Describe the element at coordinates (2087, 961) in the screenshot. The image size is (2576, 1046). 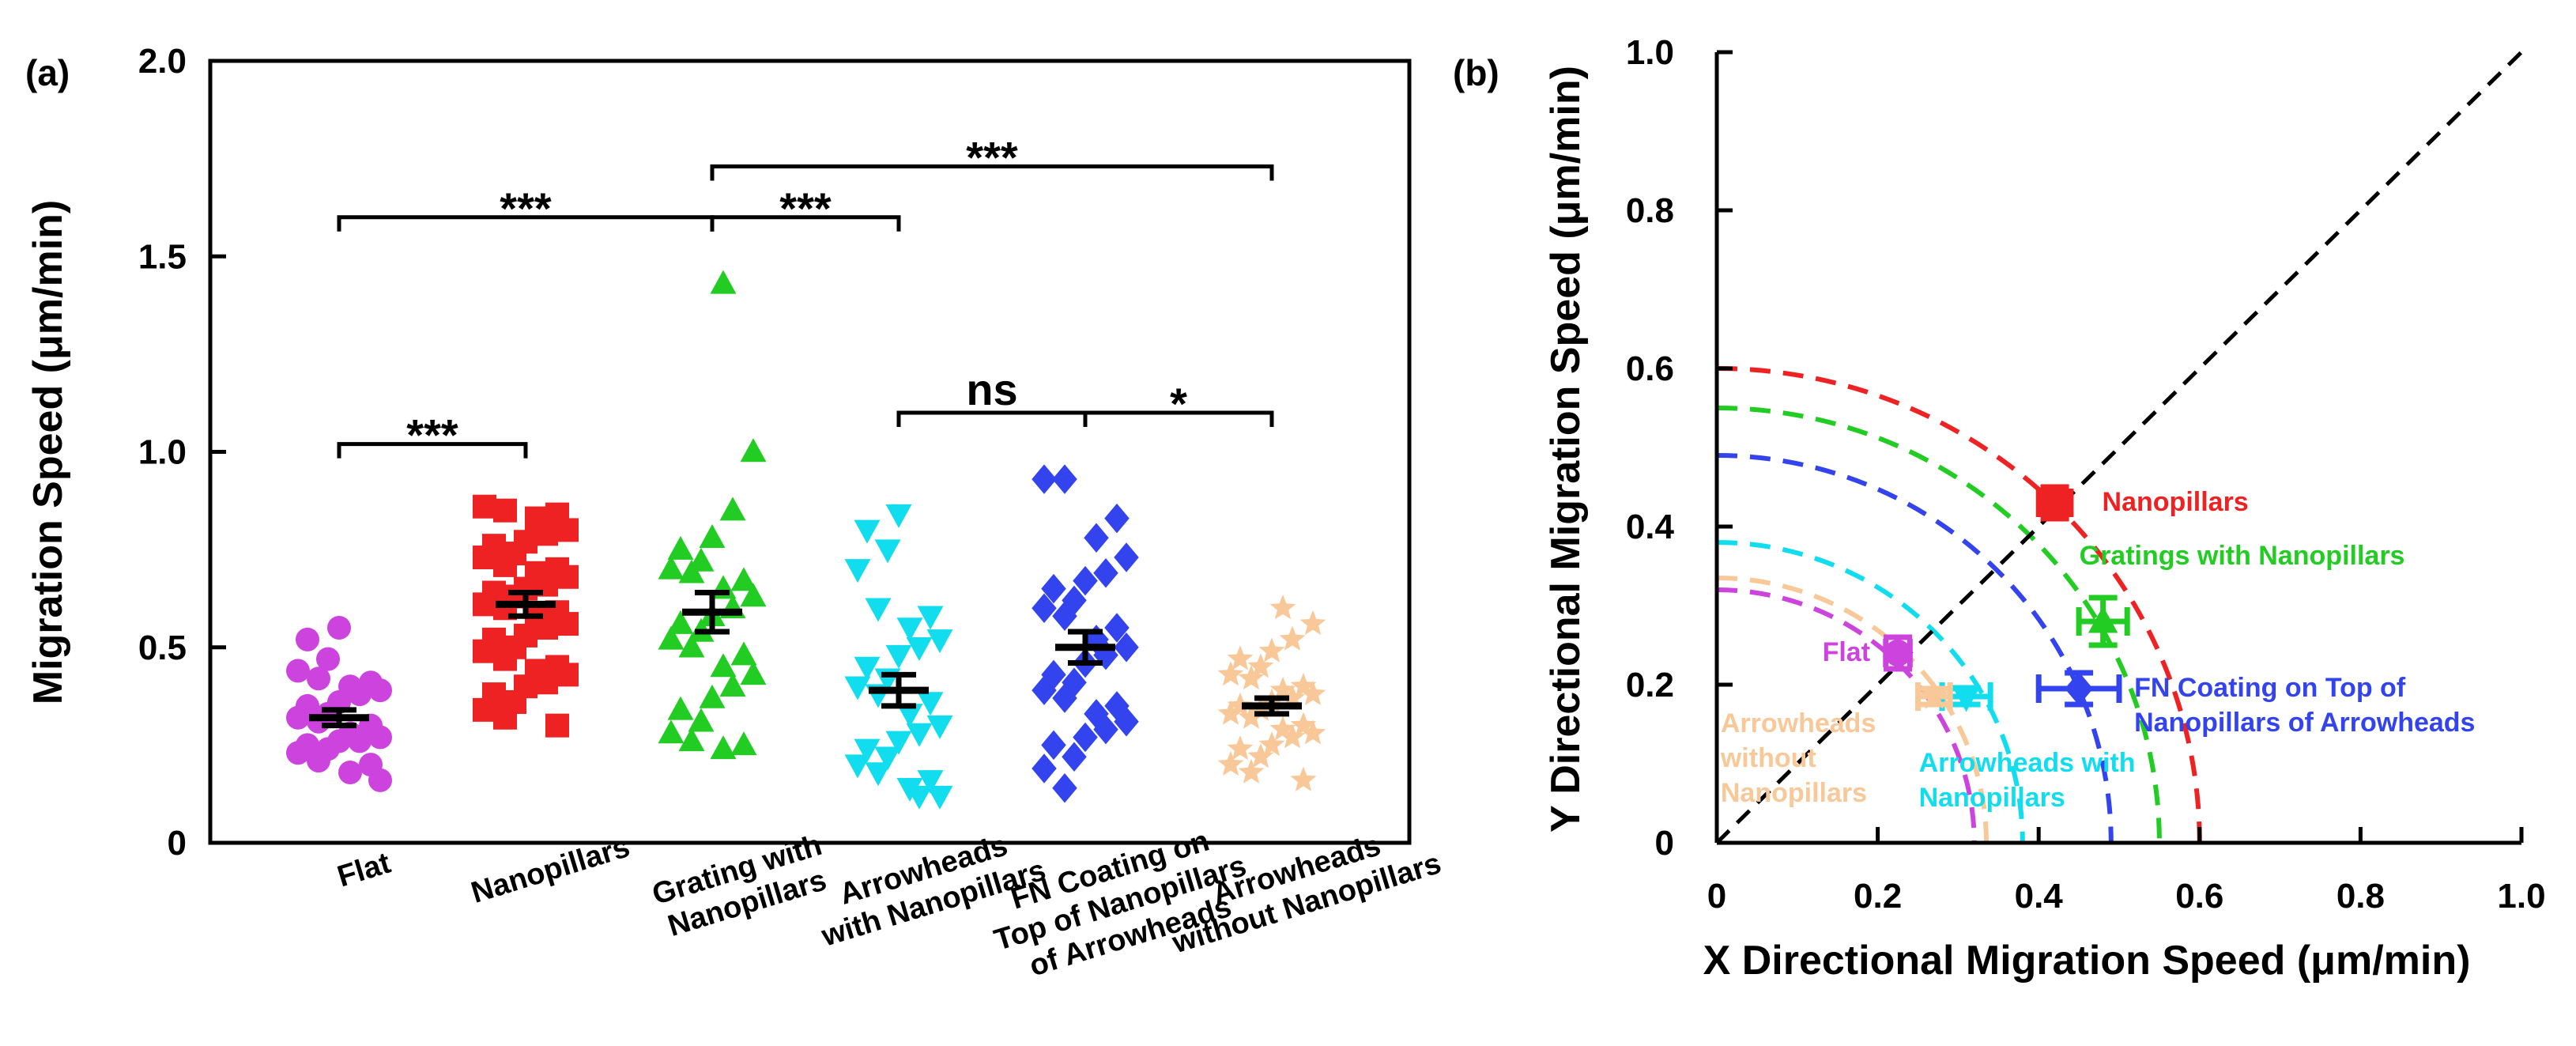
I see `chart-b-x-axis-label: X Directional Migration Speed (μm/min)` at that location.